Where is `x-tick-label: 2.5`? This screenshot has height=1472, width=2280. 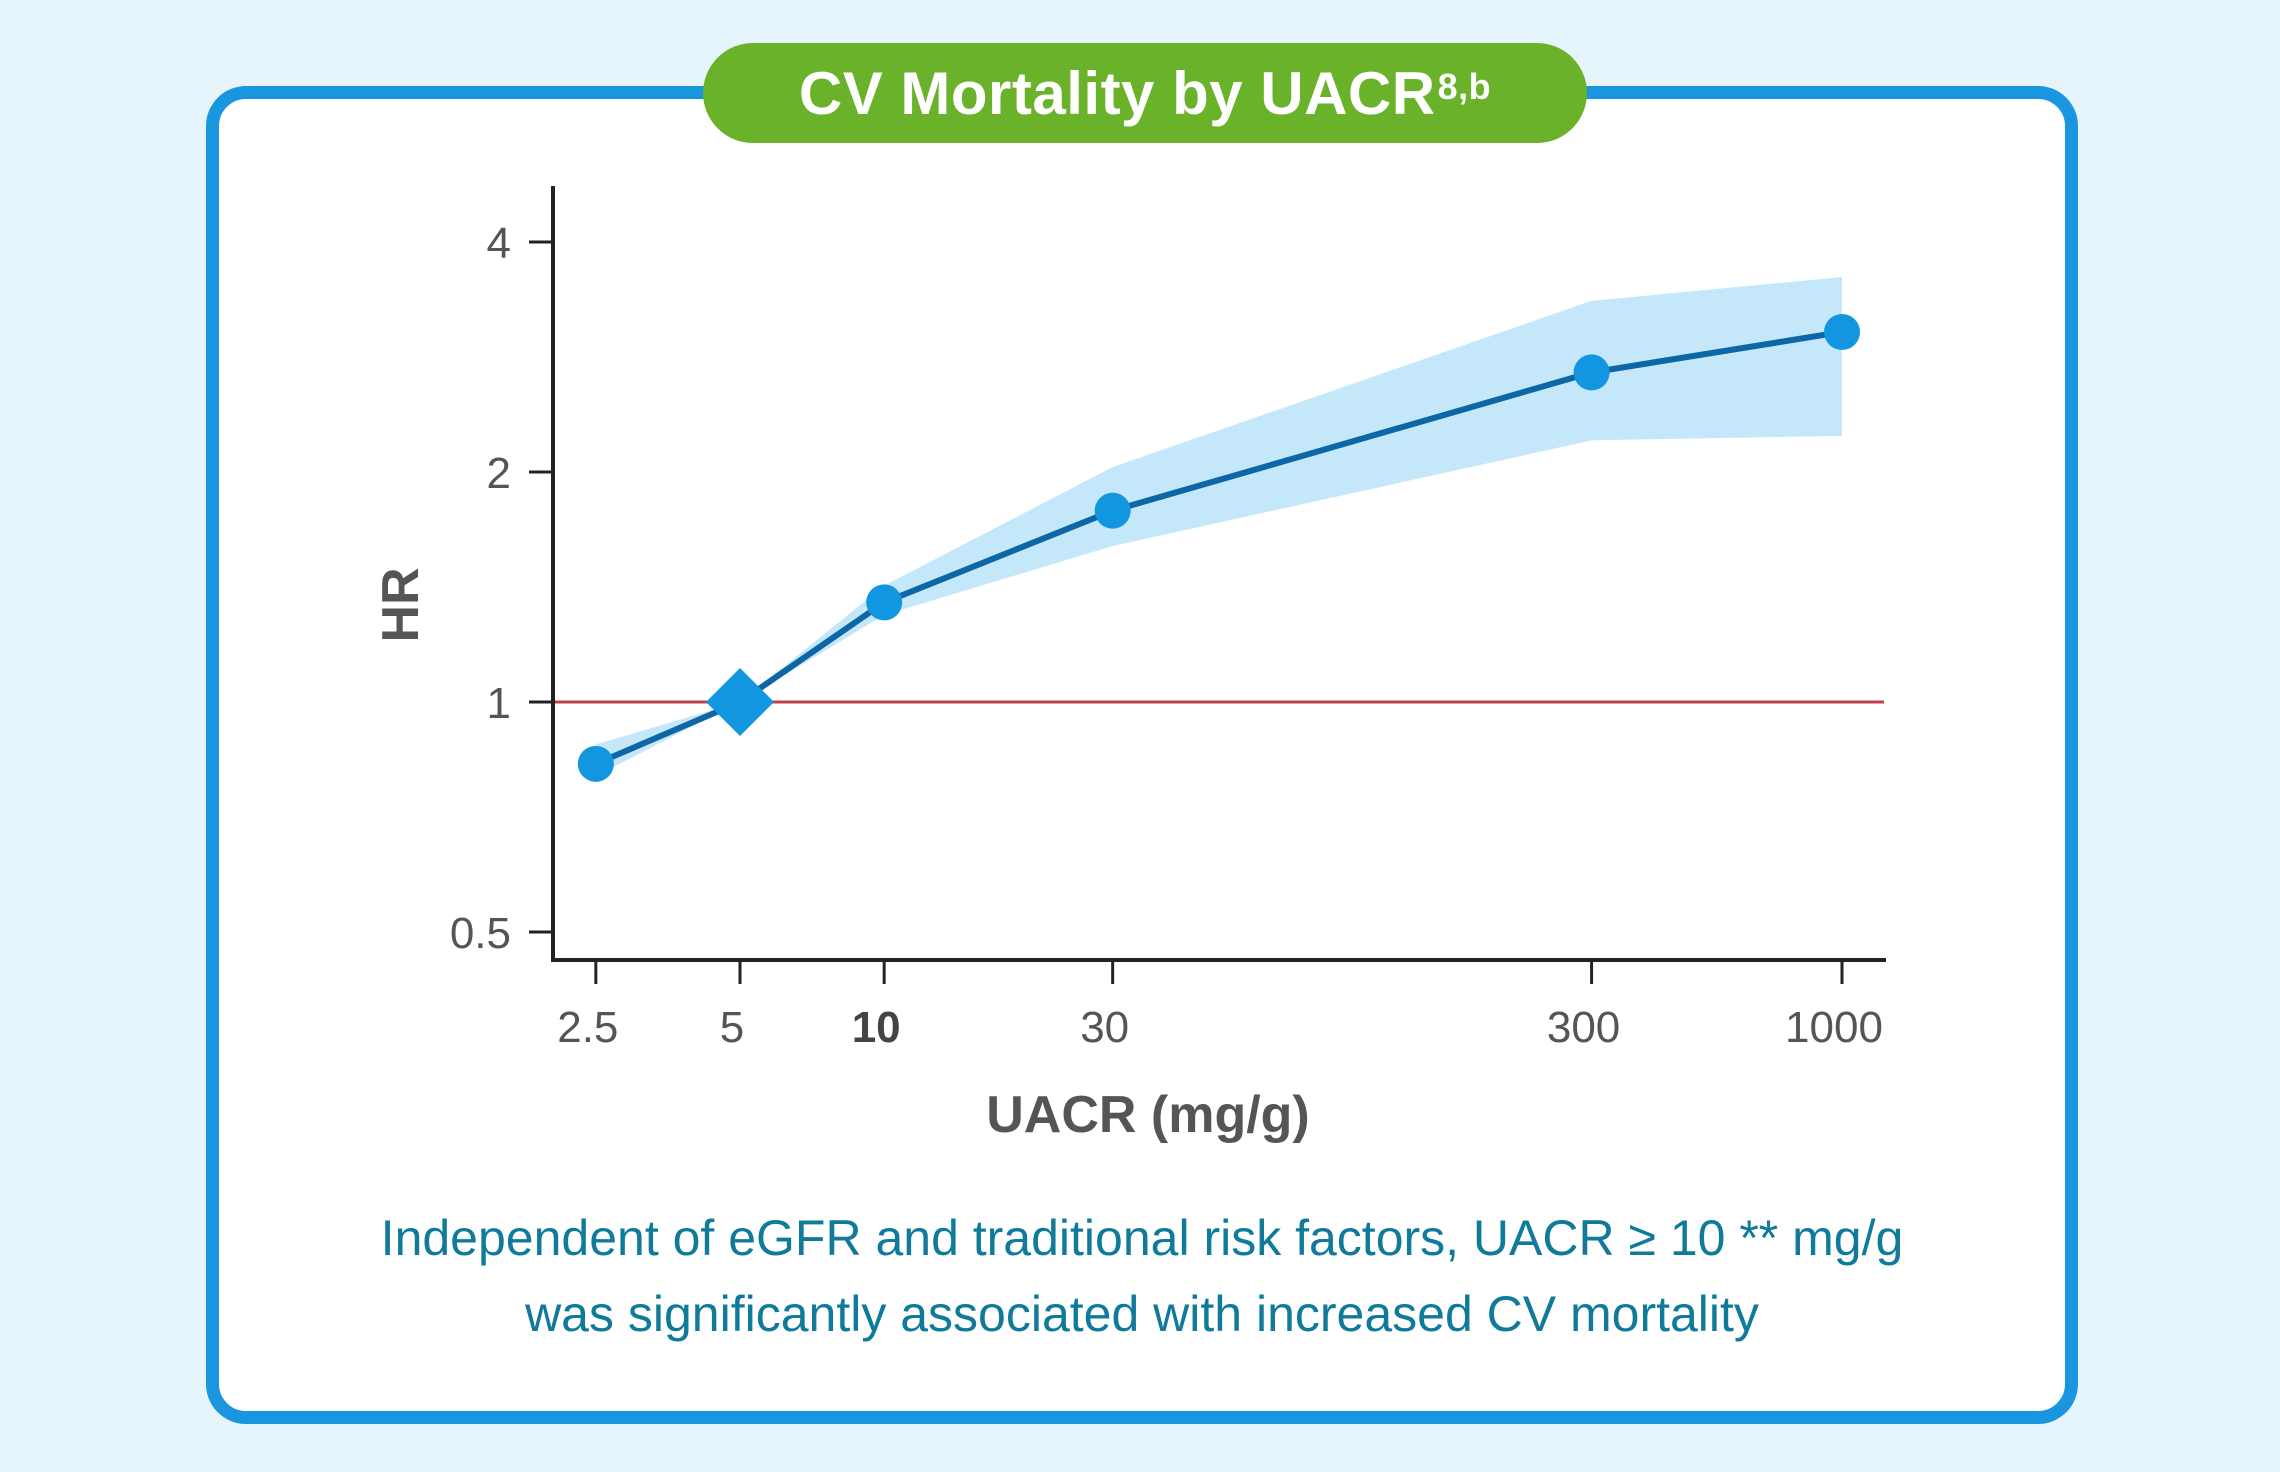
x-tick-label: 2.5 is located at coordinates (587, 1027).